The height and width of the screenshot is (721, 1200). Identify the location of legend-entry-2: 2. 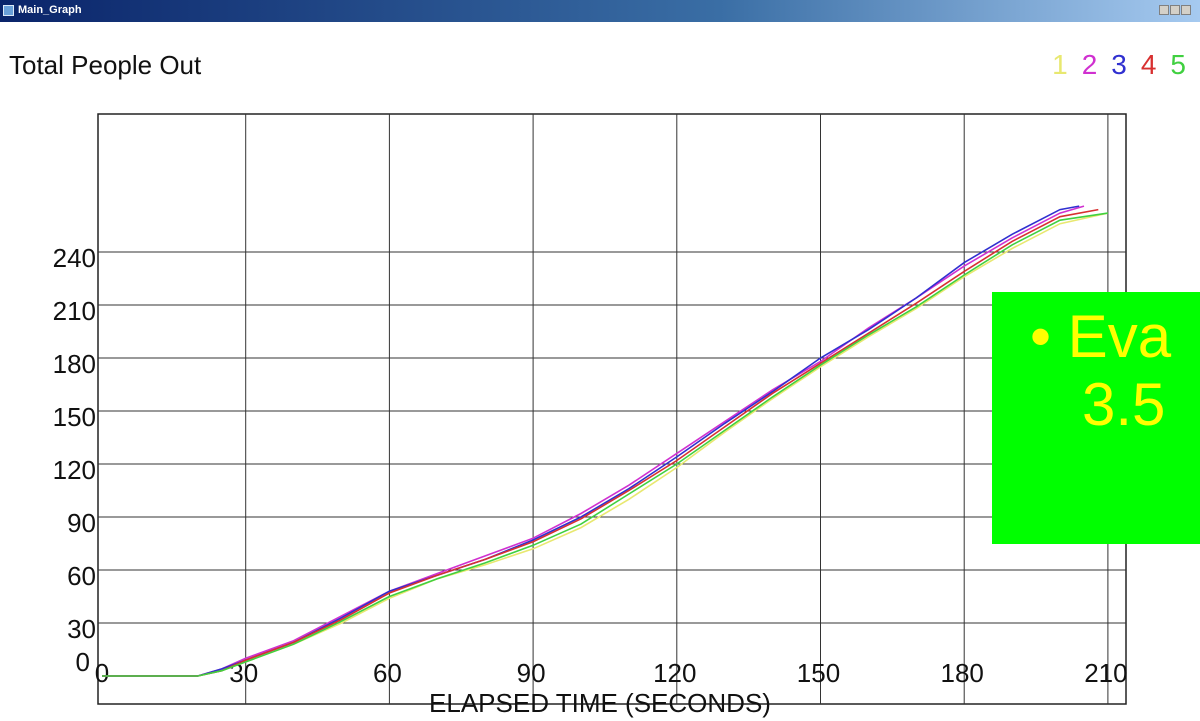
(1089, 64).